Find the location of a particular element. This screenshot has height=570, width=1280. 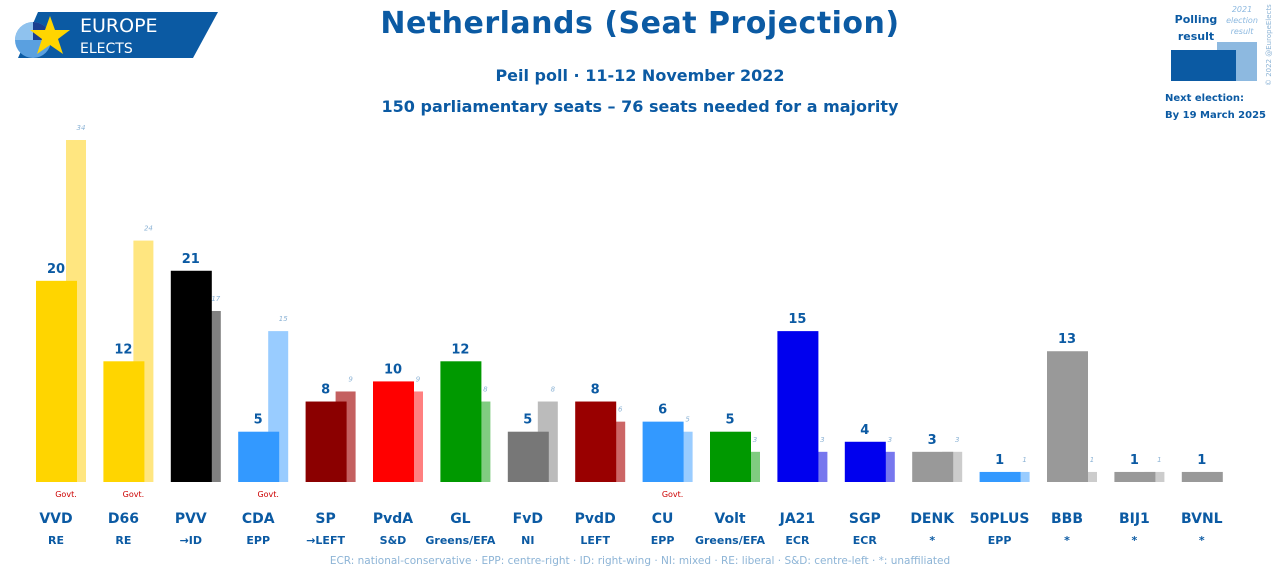

poll-bar-sgp is located at coordinates (865, 461).